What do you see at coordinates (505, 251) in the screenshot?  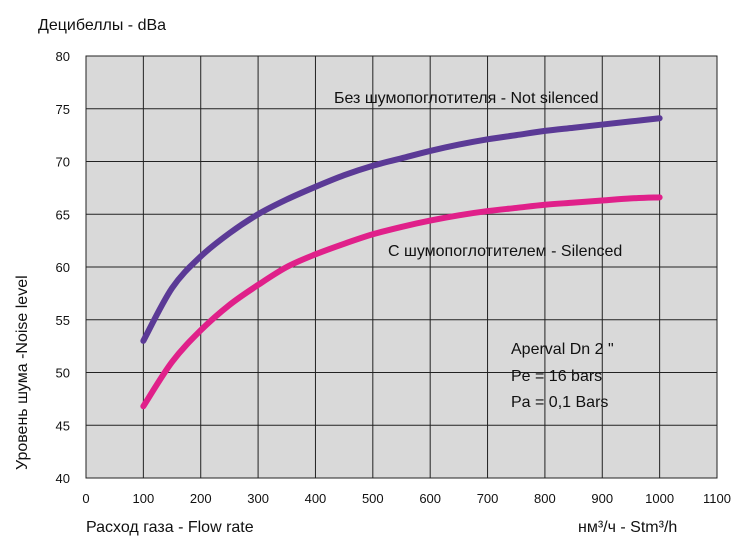 I see `series-label-silenced: С шумопоглотителем - Silenced` at bounding box center [505, 251].